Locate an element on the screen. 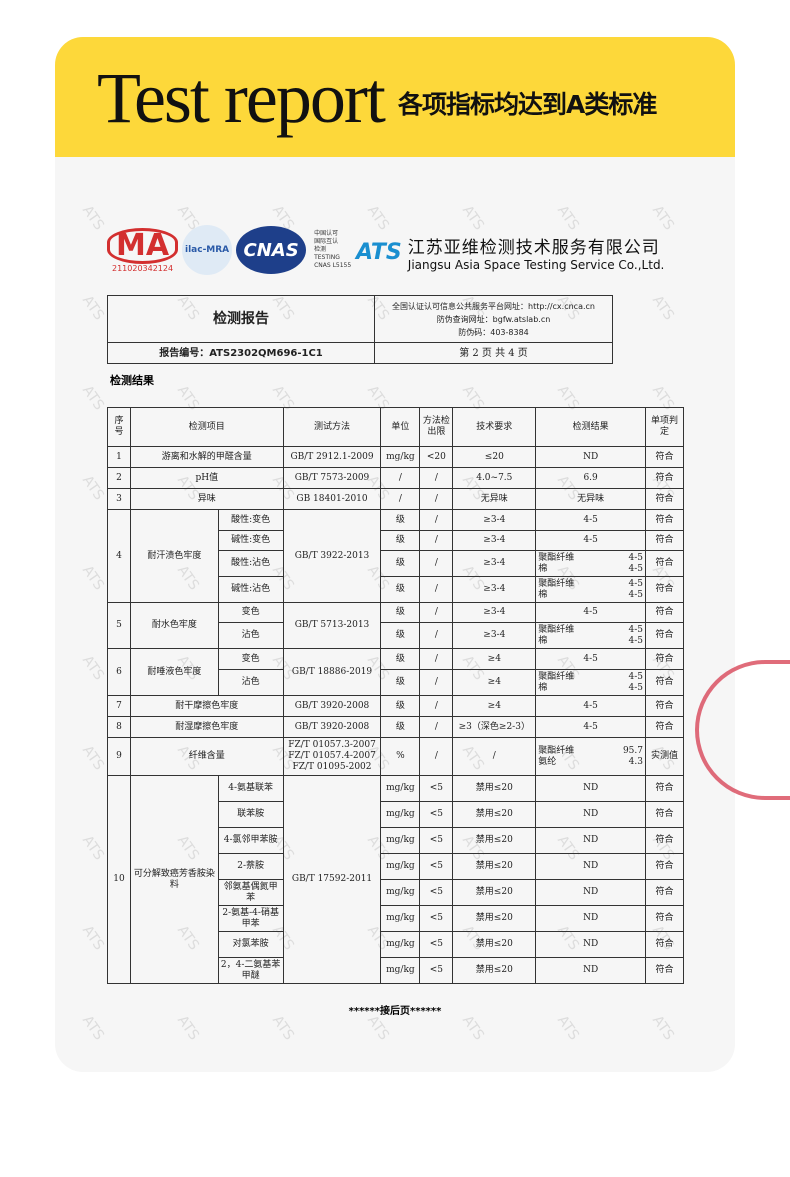 The image size is (790, 1177). banner-subtitle: 各项指标均达到A类标准 is located at coordinates (527, 104).